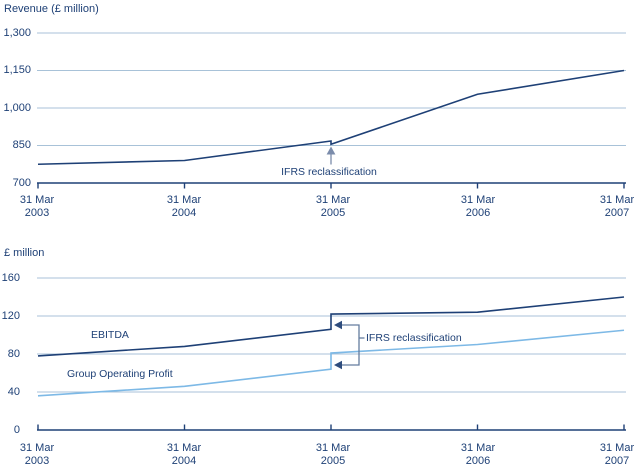  What do you see at coordinates (329, 172) in the screenshot?
I see `revenue-ifrs-annotation: IFRS reclassification` at bounding box center [329, 172].